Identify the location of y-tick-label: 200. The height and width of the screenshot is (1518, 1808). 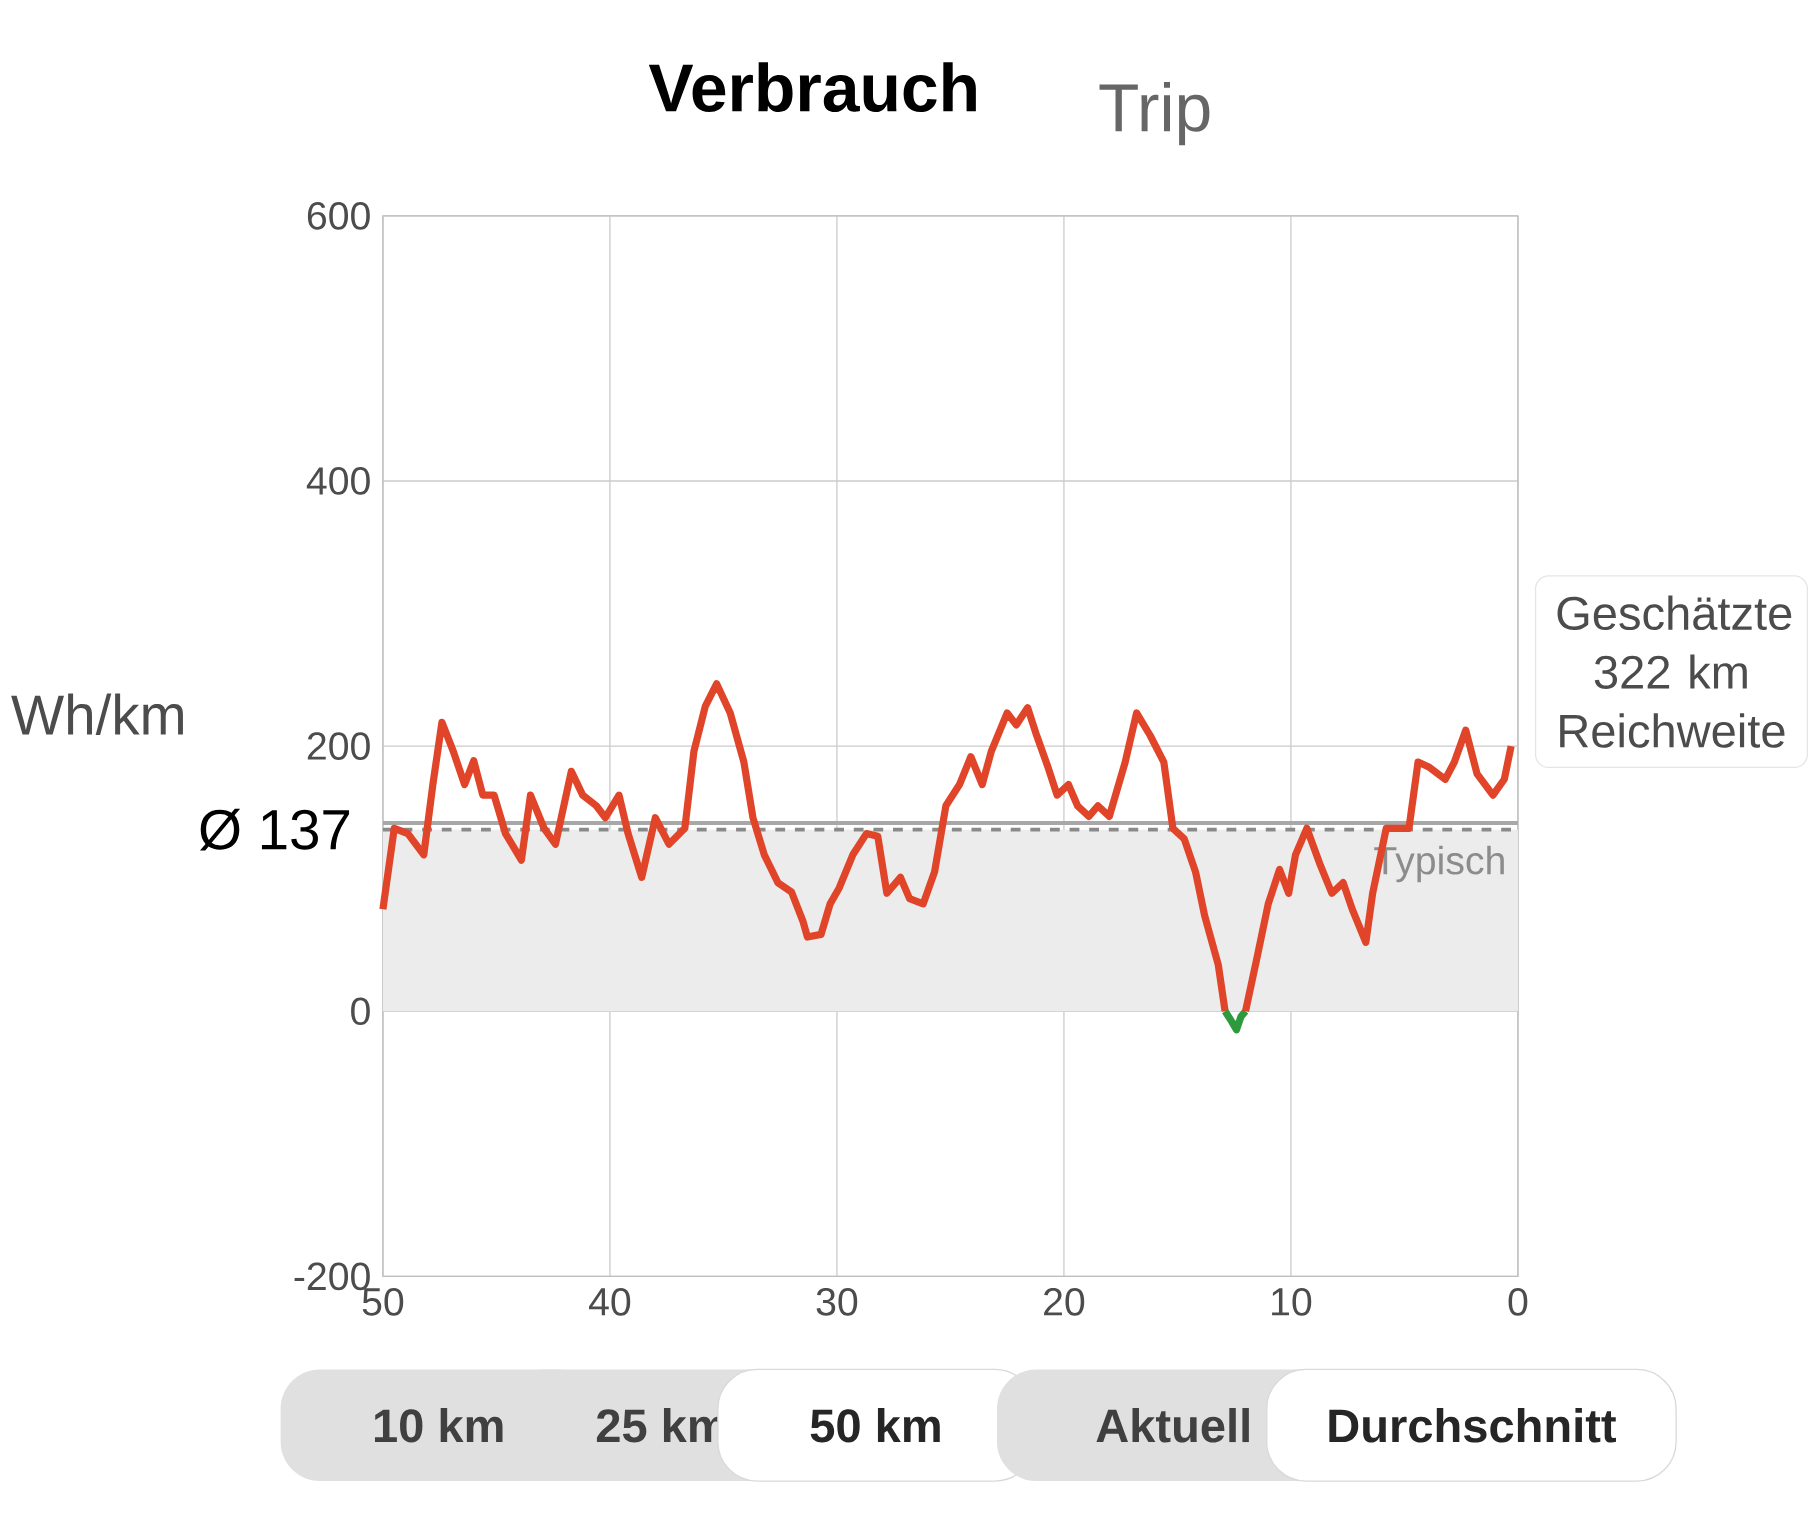
(338, 746).